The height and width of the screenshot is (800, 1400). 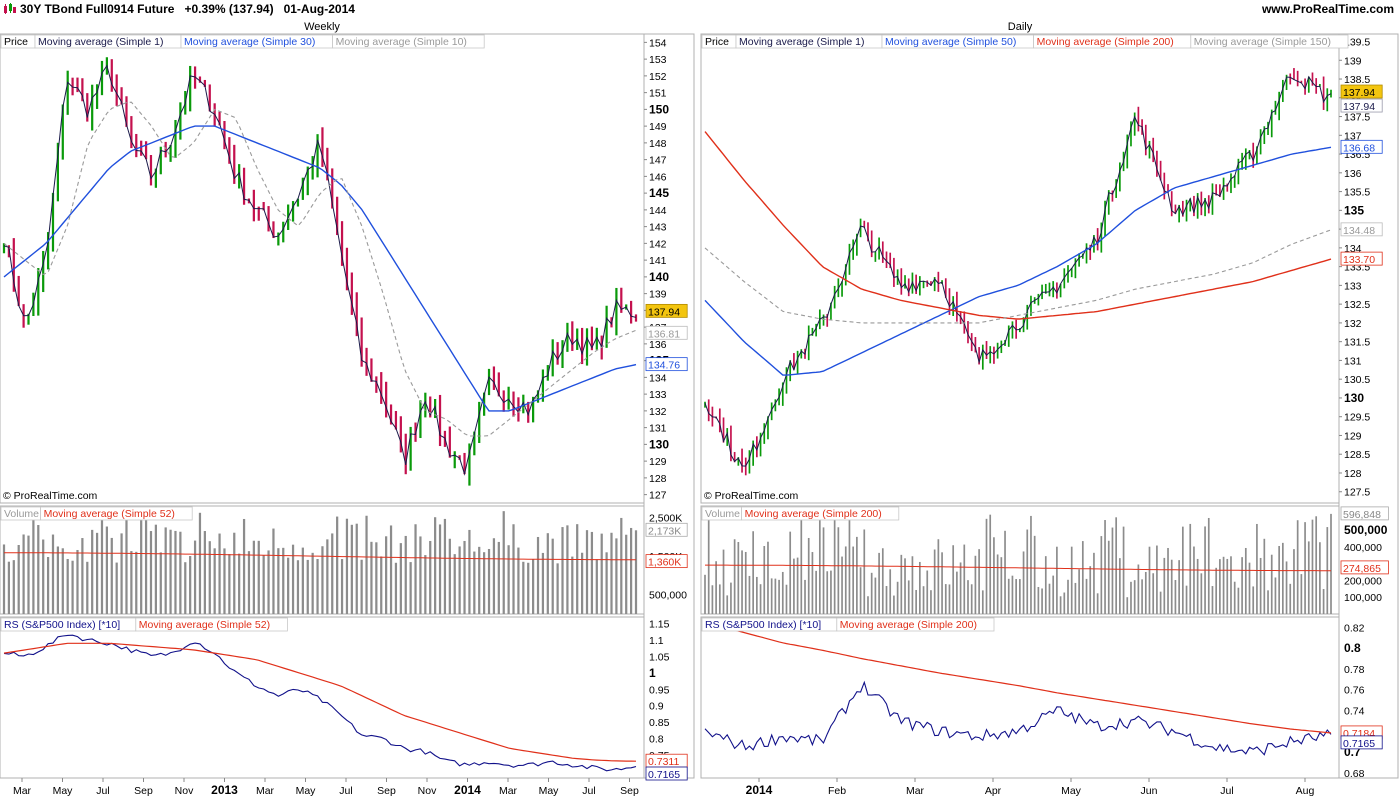 What do you see at coordinates (751, 496) in the screenshot?
I see `copyright-text: © ProRealTime.com` at bounding box center [751, 496].